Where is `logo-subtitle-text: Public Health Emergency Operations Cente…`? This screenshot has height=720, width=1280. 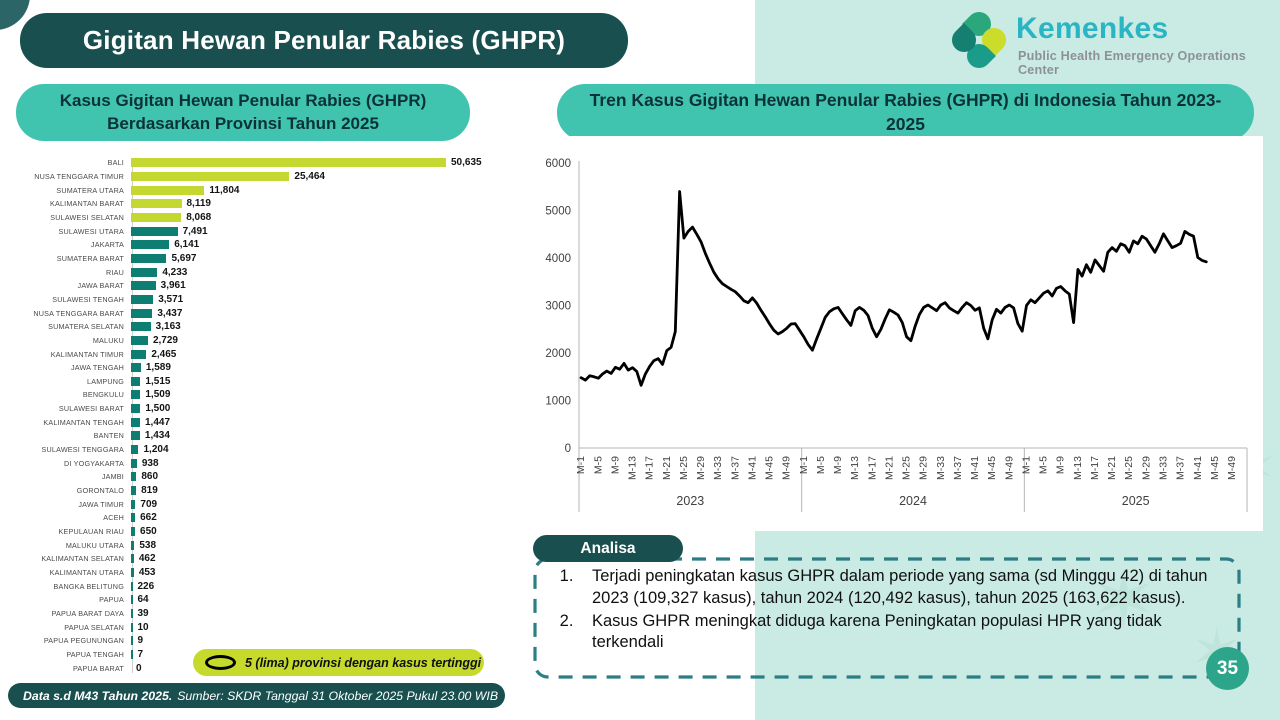
logo-subtitle-text: Public Health Emergency Operations Cente… is located at coordinates (1132, 63).